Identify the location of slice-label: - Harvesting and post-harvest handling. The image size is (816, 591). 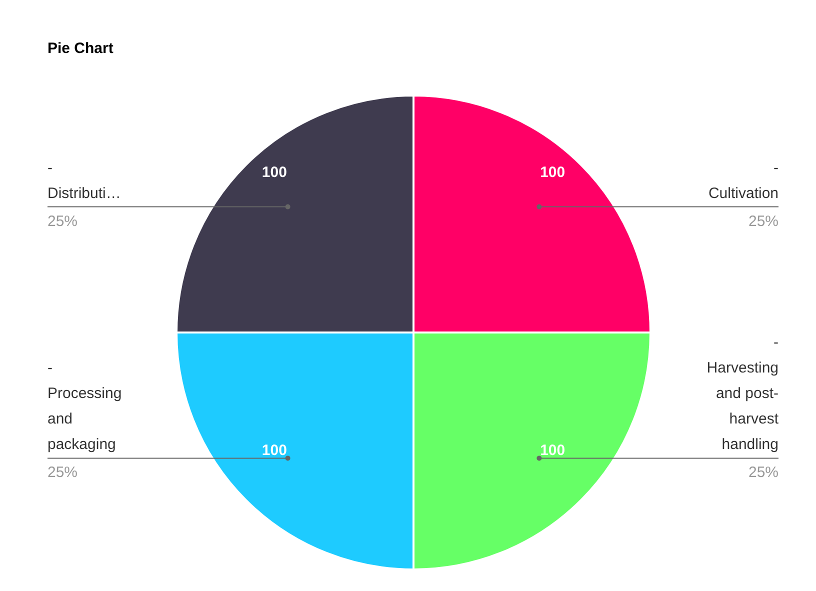
(743, 394).